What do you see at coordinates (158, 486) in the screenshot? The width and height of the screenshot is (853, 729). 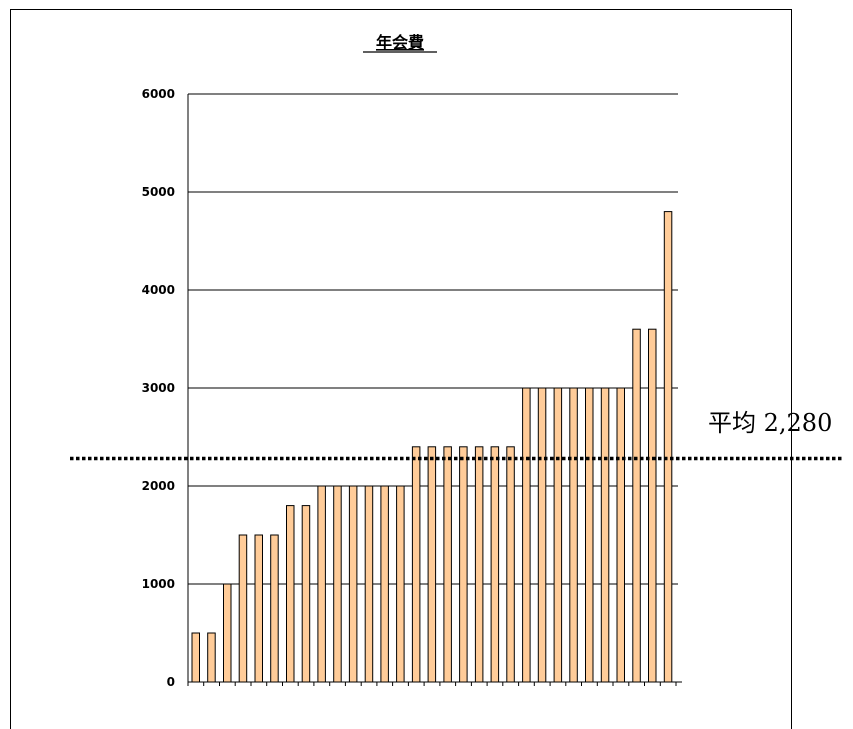 I see `y-tick-label: 2000` at bounding box center [158, 486].